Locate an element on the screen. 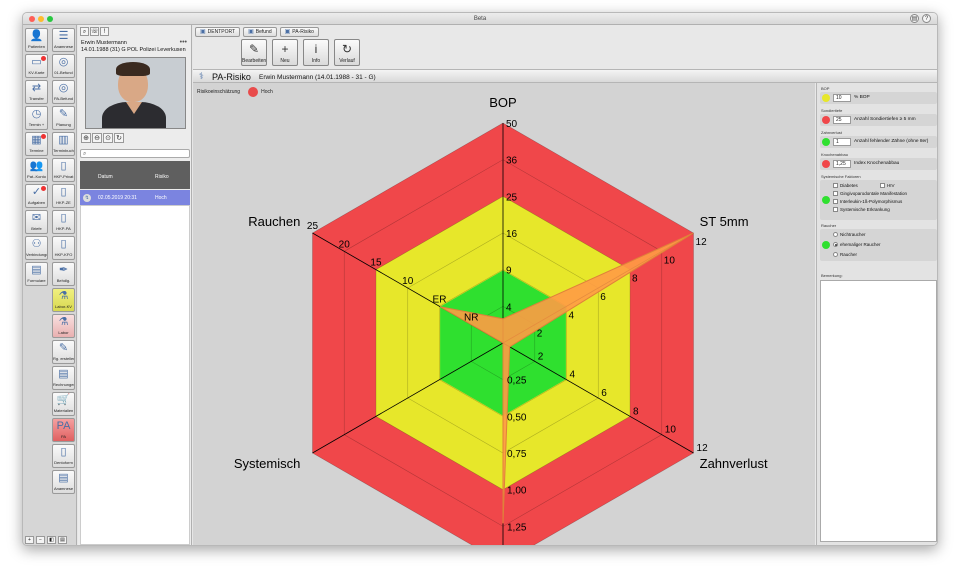 The image size is (960, 575). radio-raucher is located at coordinates (835, 254).